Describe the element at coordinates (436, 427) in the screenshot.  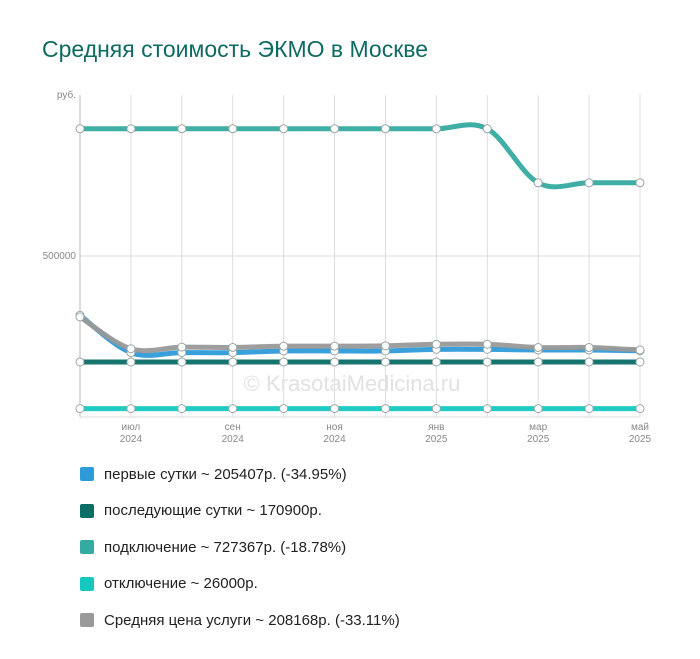
I see `x-tick-label-month: янв` at that location.